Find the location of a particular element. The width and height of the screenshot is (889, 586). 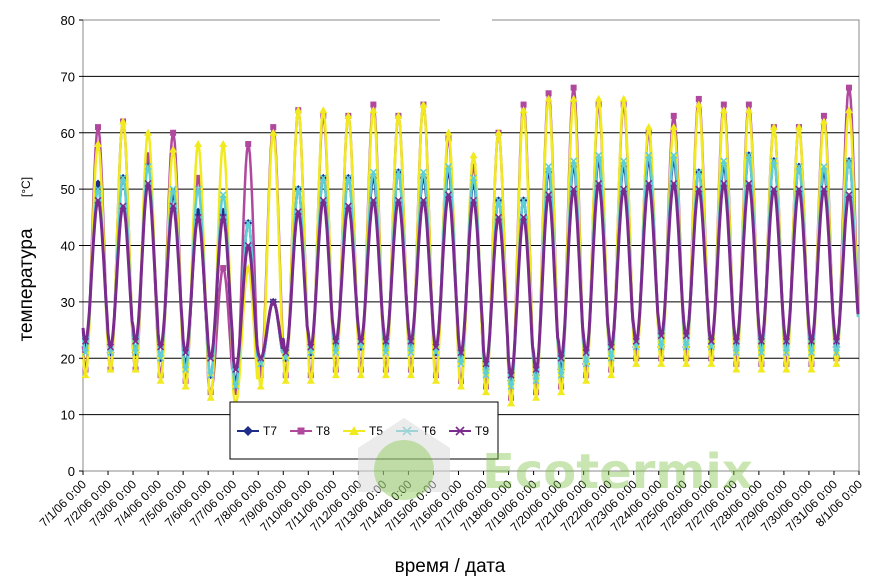

y-tick-label: 50 is located at coordinates (68, 189).